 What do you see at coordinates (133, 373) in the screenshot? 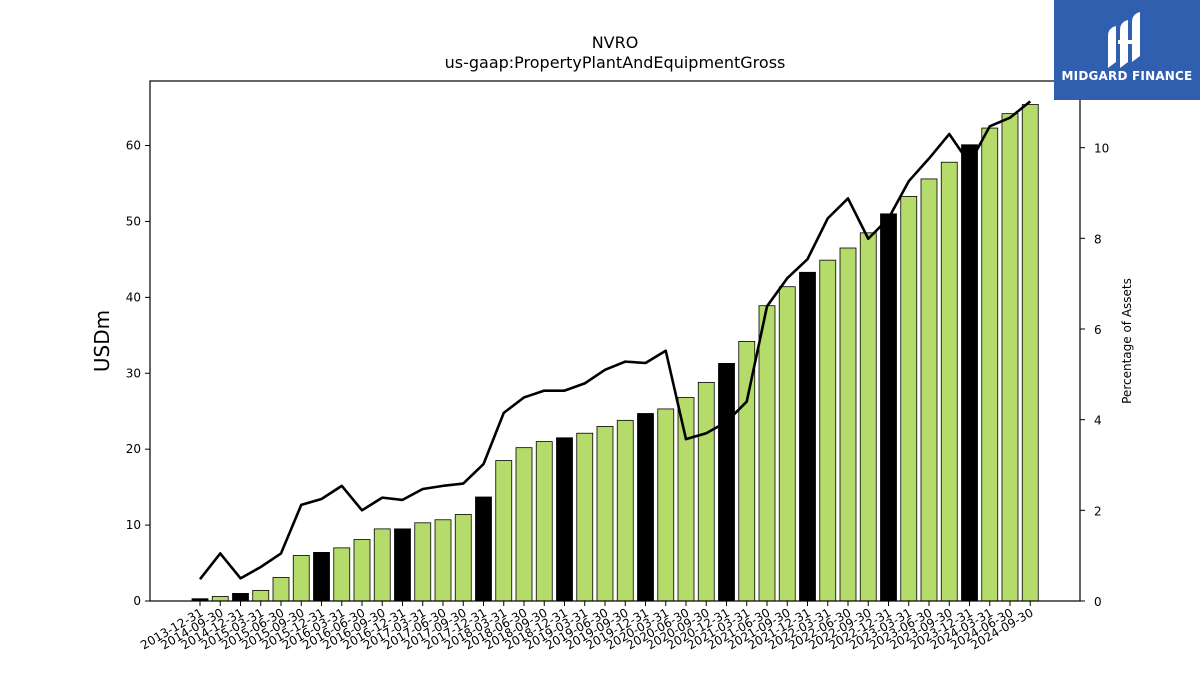
I see `y-tick-label-30: 30` at bounding box center [133, 373].